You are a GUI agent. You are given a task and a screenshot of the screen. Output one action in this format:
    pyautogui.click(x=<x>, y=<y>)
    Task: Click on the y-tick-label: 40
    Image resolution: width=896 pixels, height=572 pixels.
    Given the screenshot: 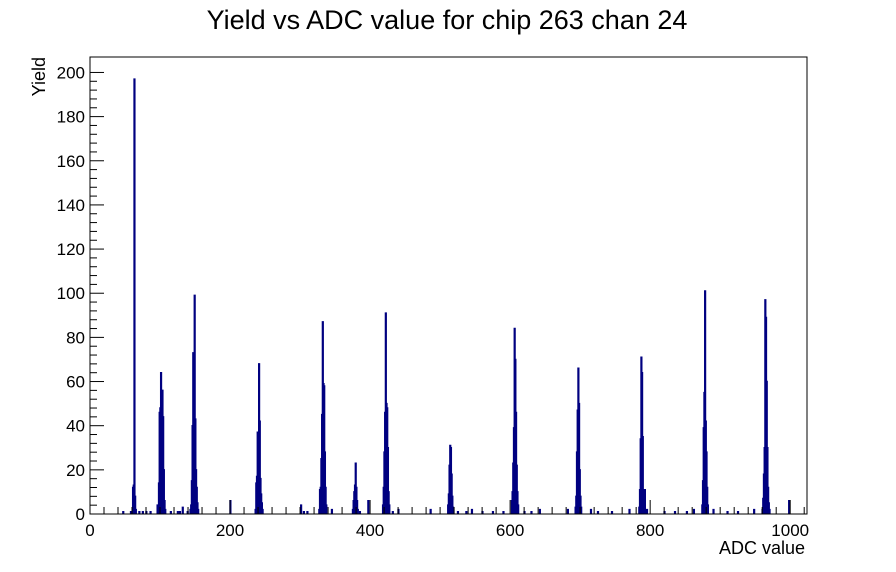 What is the action you would take?
    pyautogui.click(x=75, y=426)
    